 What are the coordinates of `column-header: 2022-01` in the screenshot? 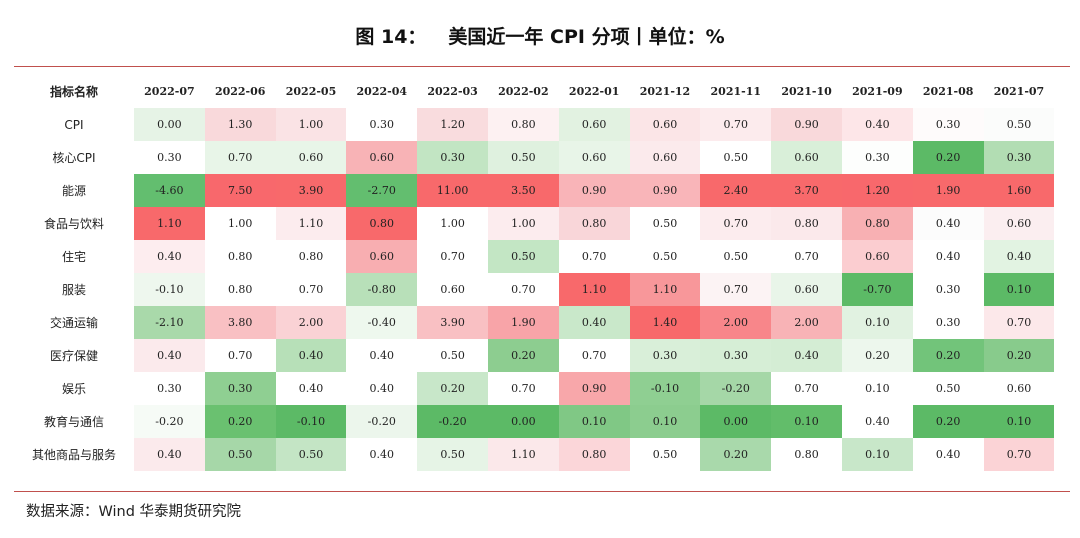 It's located at (594, 91).